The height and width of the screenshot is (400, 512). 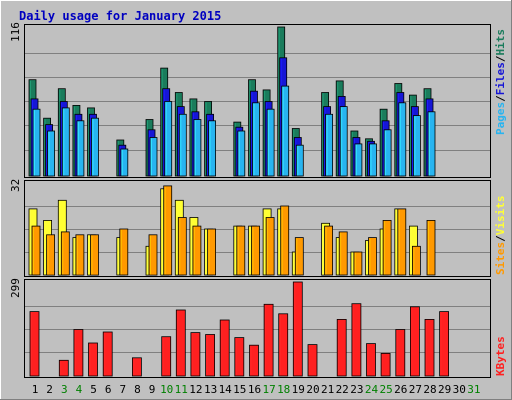 I want to click on x-tick-label: 22, so click(x=342, y=389).